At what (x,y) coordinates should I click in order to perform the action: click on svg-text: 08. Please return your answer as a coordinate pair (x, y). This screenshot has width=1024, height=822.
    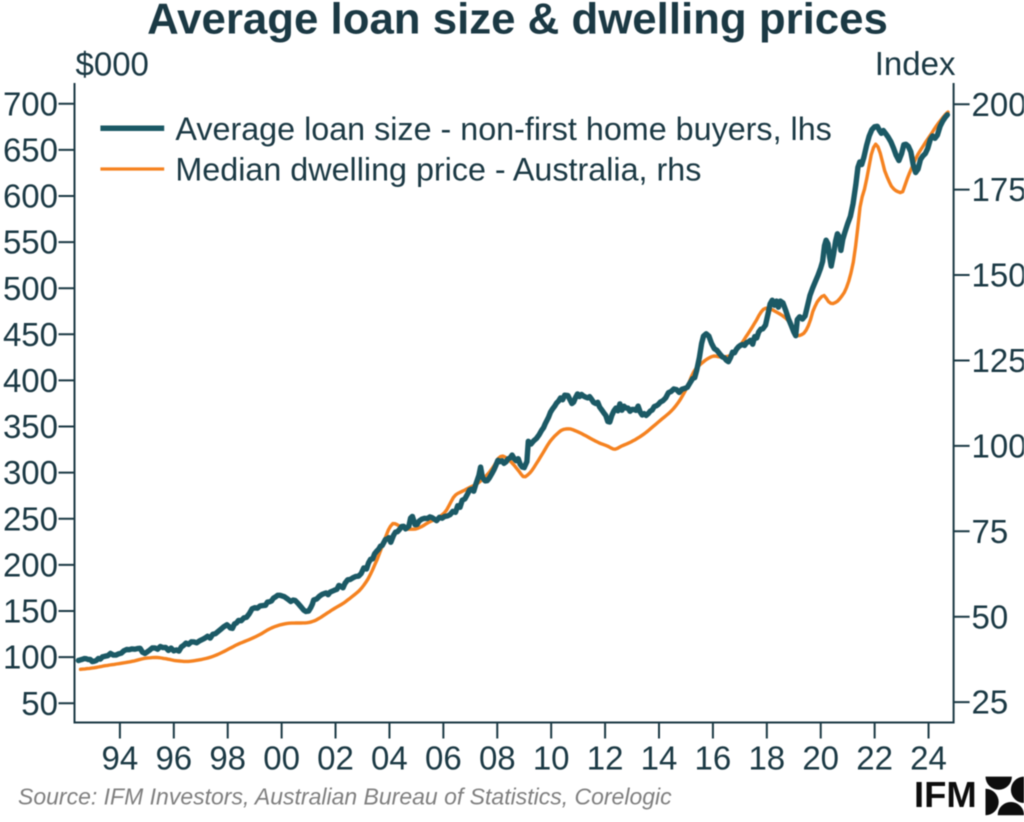
    Looking at the image, I should click on (497, 758).